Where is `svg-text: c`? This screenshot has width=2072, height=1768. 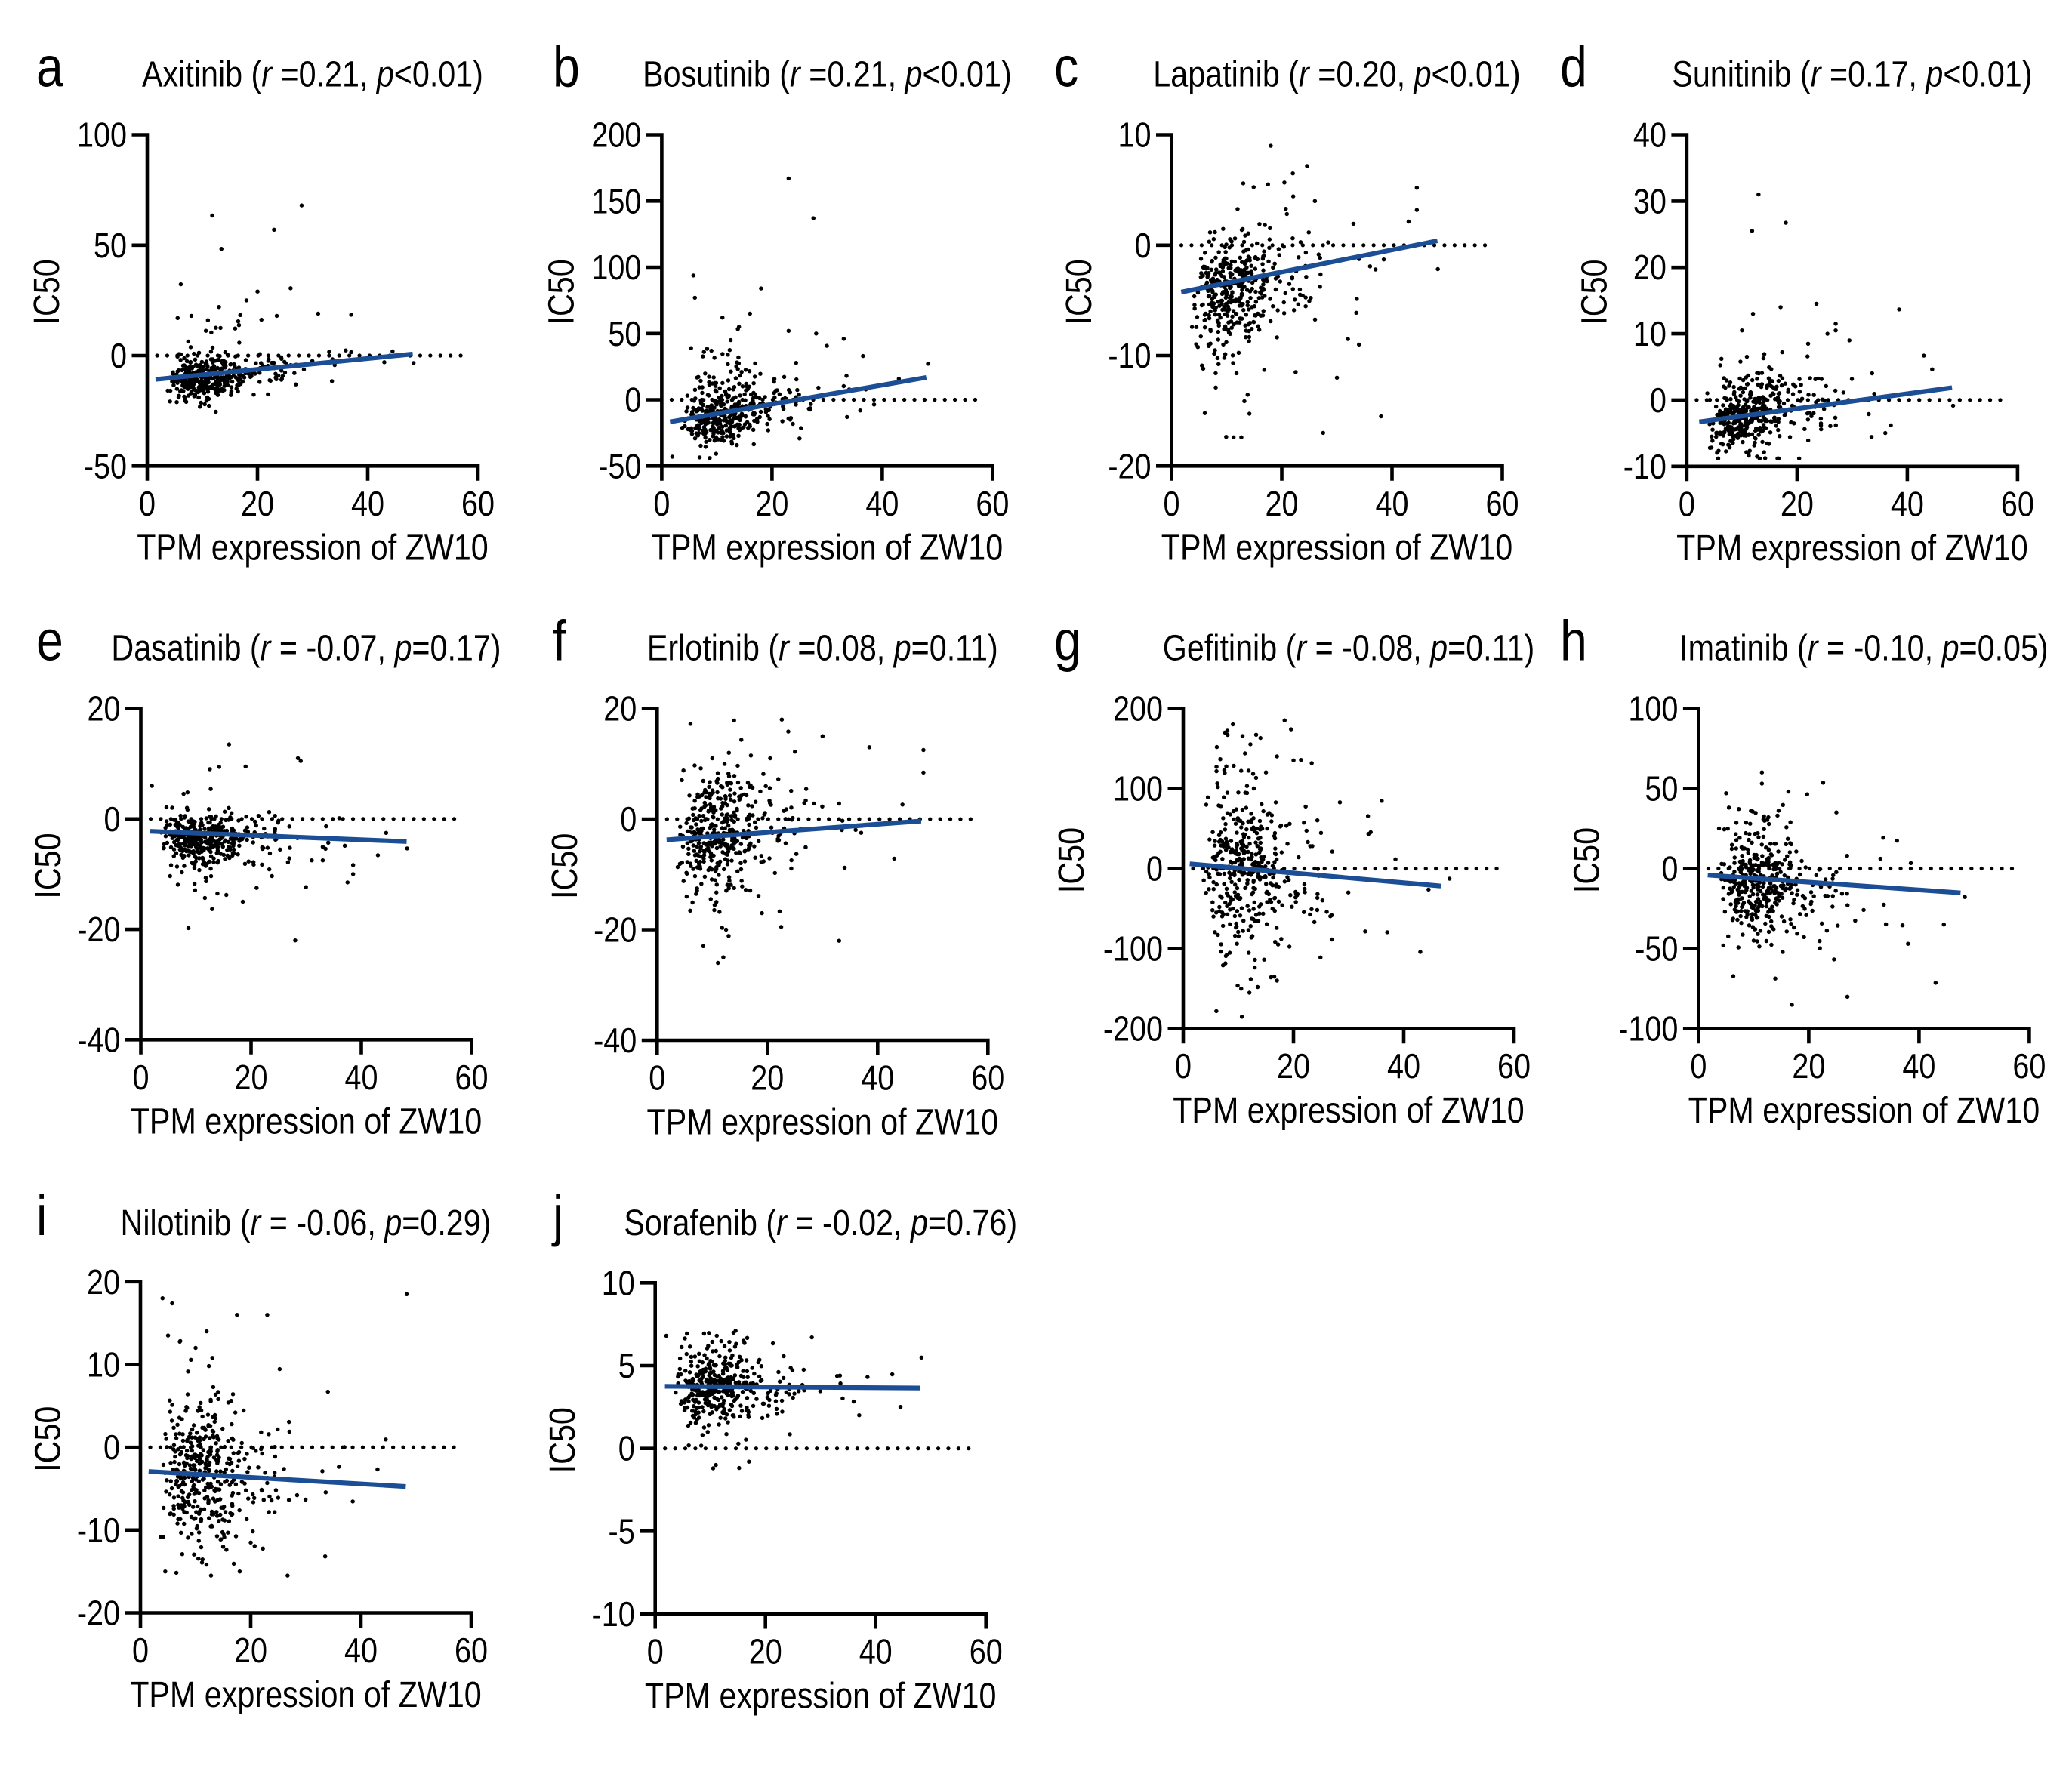
svg-text: c is located at coordinates (1066, 67).